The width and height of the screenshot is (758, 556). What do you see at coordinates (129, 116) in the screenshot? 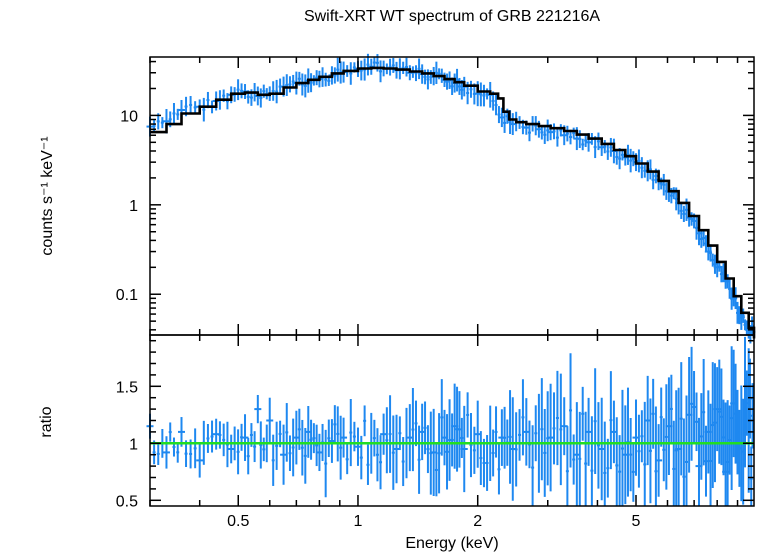
I see `spectrum-y-tick-label: 10` at bounding box center [129, 116].